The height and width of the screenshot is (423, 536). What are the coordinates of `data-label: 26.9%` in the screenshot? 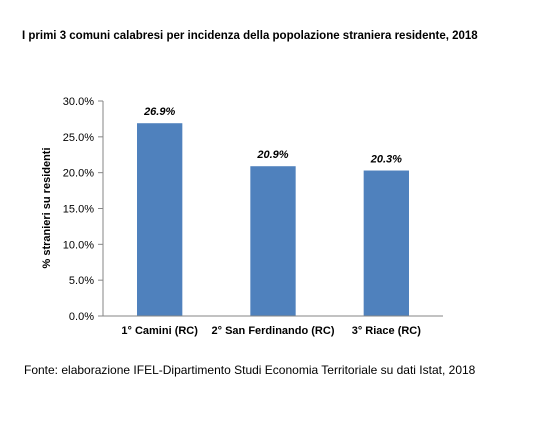 It's located at (159, 112).